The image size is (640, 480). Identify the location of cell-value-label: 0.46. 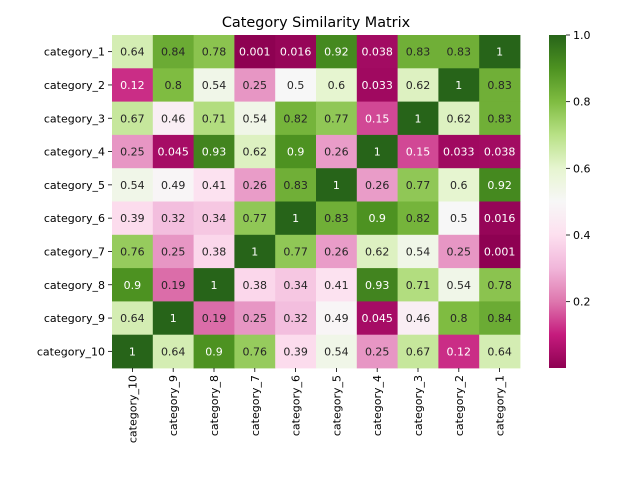
(418, 318).